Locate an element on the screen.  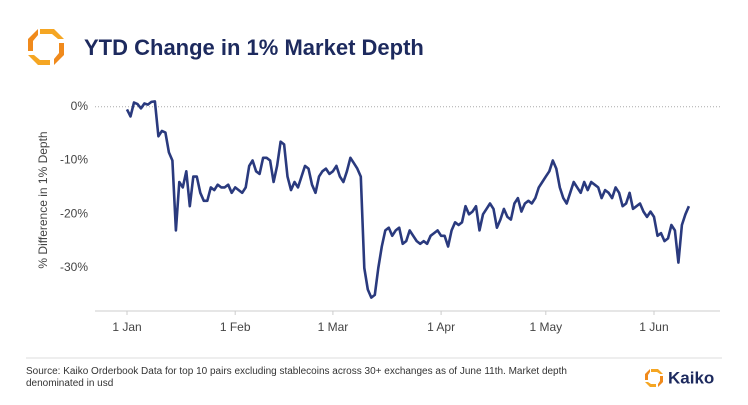
y-tick-label: 0% is located at coordinates (80, 106).